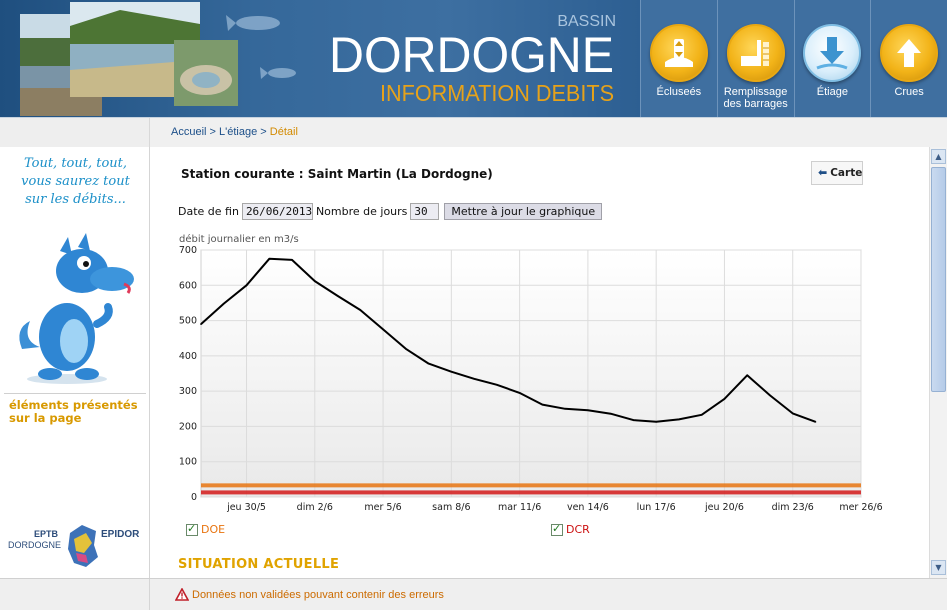 The image size is (947, 610). I want to click on x-tick-label: mer 5/6, so click(382, 507).